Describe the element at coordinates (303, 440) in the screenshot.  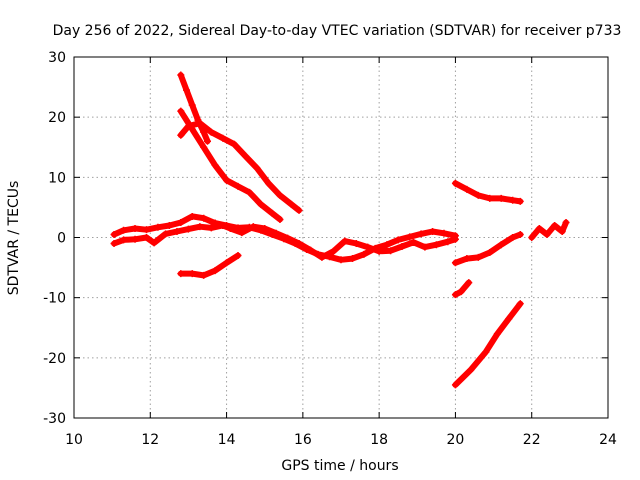
I see `x-tick-label: 16` at that location.